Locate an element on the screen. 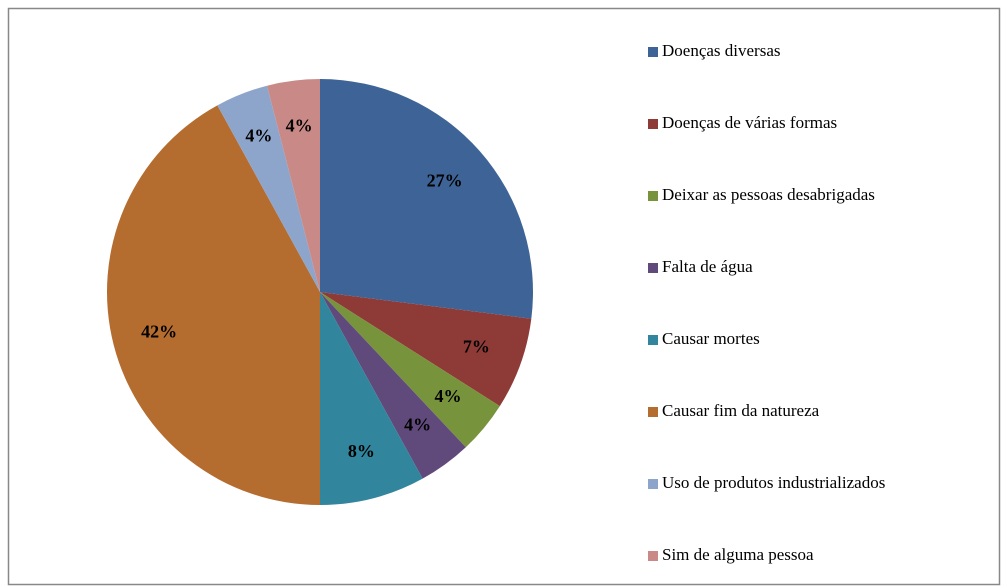 The image size is (1006, 588). legend-label: Sim de alguma pessoa is located at coordinates (738, 554).